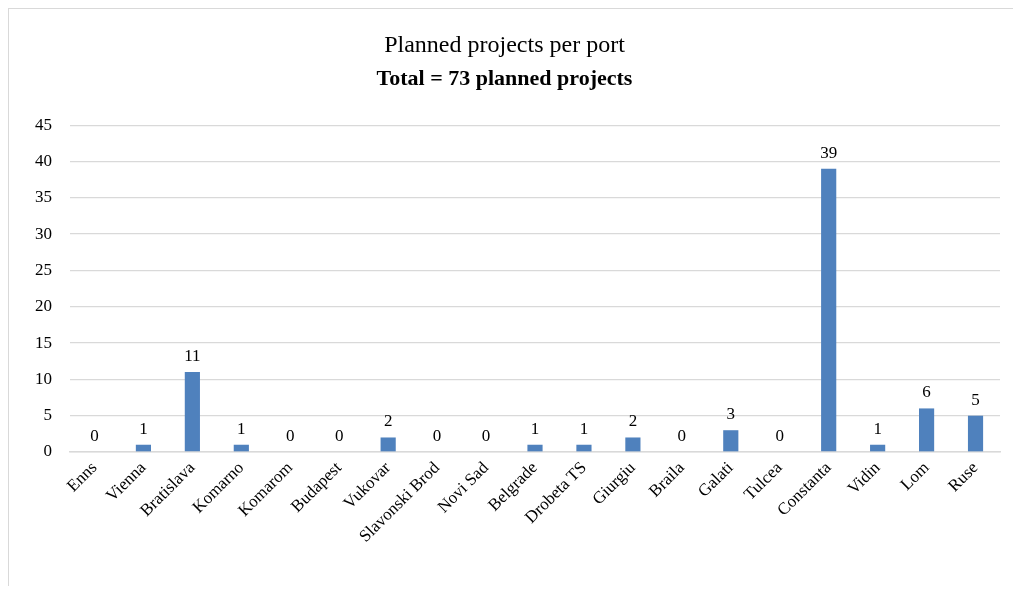  I want to click on y-tick-label: 35, so click(43, 197).